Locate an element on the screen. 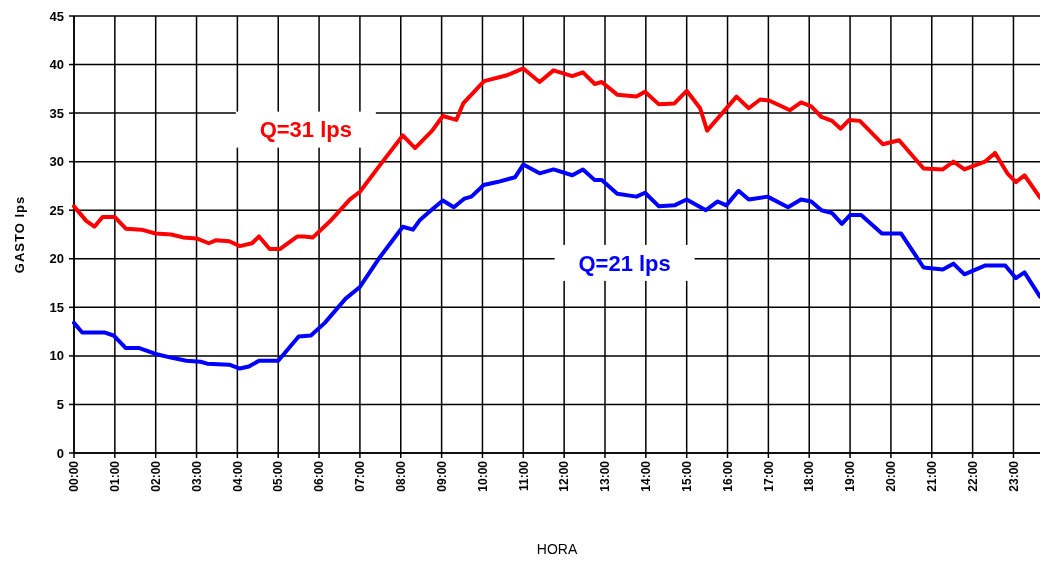 The width and height of the screenshot is (1040, 562). x-axis-title: HORA is located at coordinates (557, 549).